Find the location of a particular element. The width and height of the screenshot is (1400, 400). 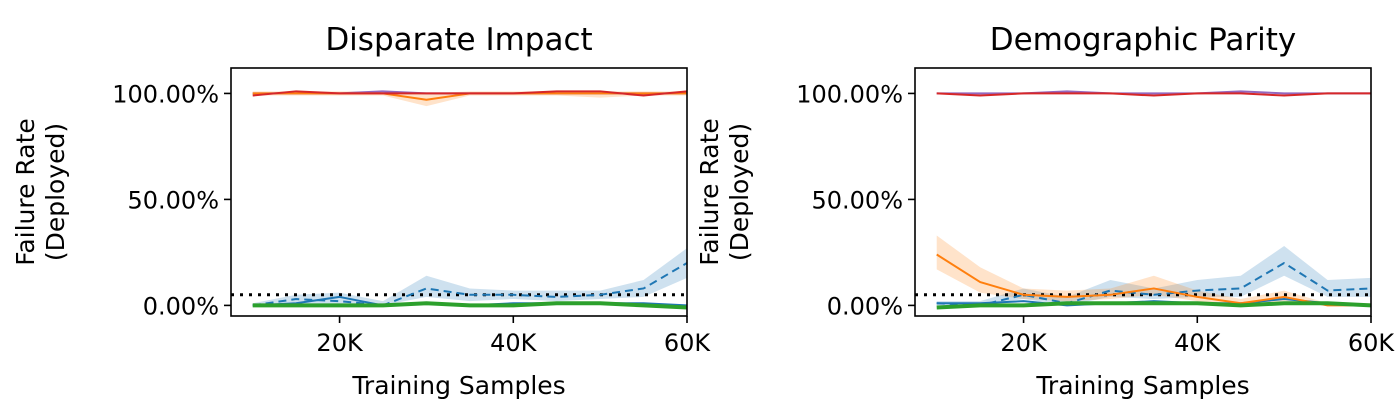

chart-title: Demographic Parity is located at coordinates (1143, 40).